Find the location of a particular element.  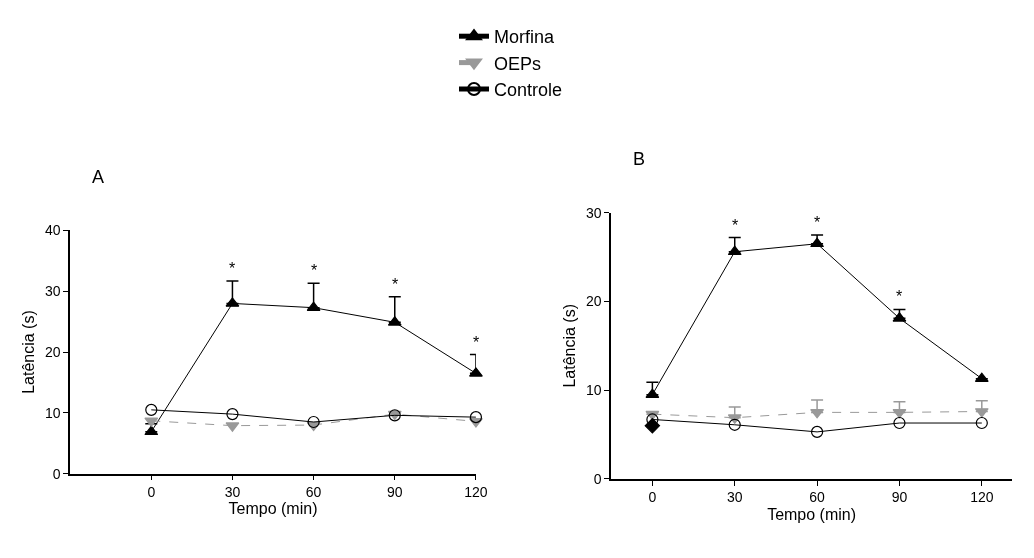

legend-label: OEPs is located at coordinates (518, 63).